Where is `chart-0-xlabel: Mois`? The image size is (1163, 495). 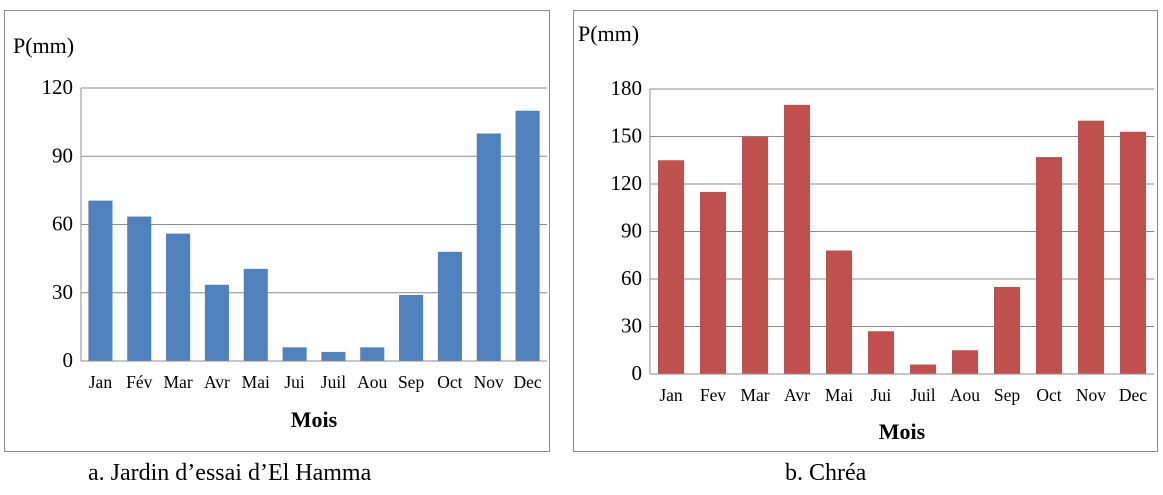
chart-0-xlabel: Mois is located at coordinates (314, 419).